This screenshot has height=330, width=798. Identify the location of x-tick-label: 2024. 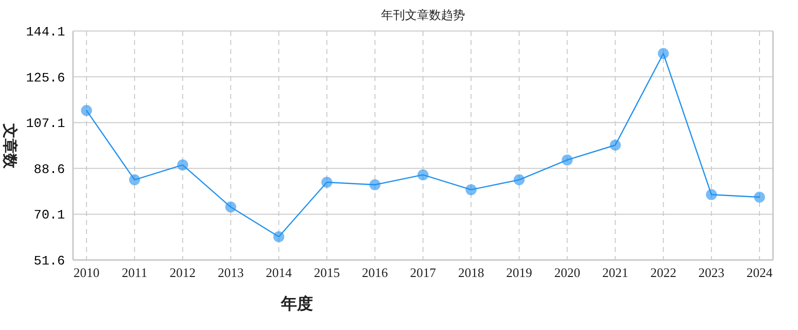
(759, 272).